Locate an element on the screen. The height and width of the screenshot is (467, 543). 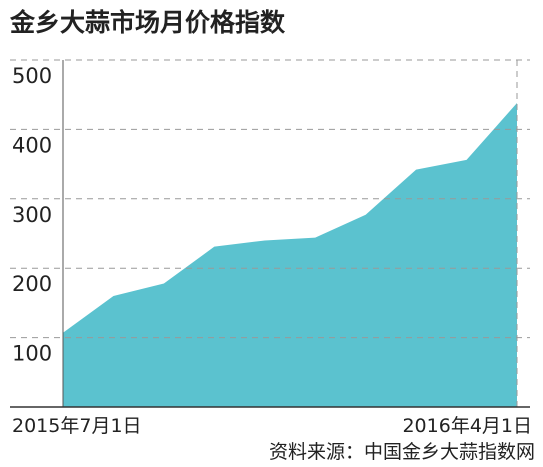
source-note: 资料来源：中国金乡大蒜指数网 is located at coordinates (402, 452).